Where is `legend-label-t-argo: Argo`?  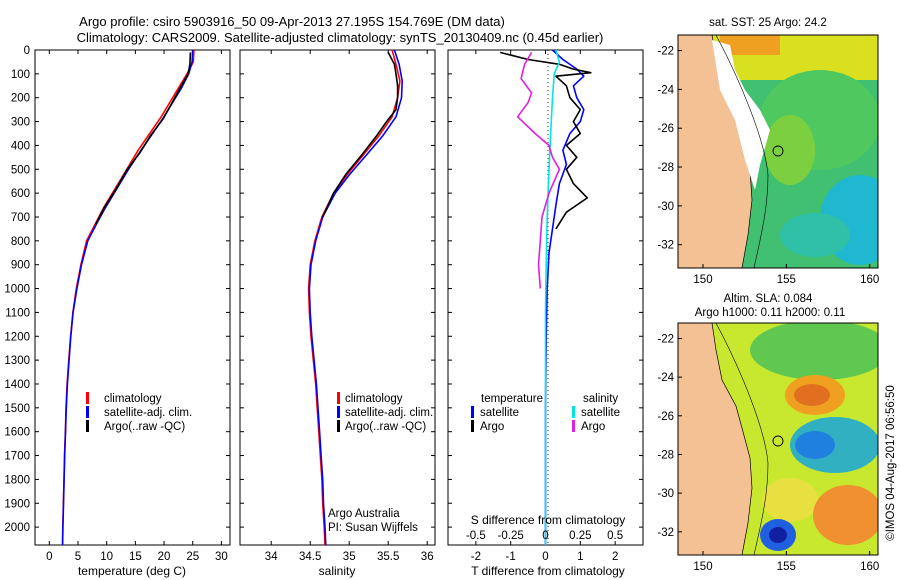
legend-label-t-argo: Argo is located at coordinates (492, 427).